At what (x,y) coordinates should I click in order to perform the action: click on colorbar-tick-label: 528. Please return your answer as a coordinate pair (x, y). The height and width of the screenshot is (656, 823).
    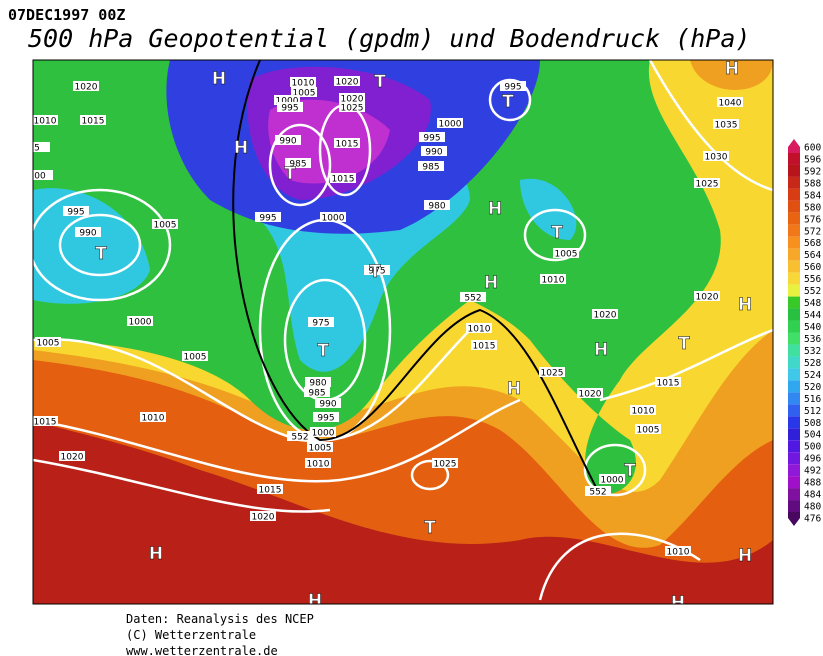
    Looking at the image, I should click on (812, 363).